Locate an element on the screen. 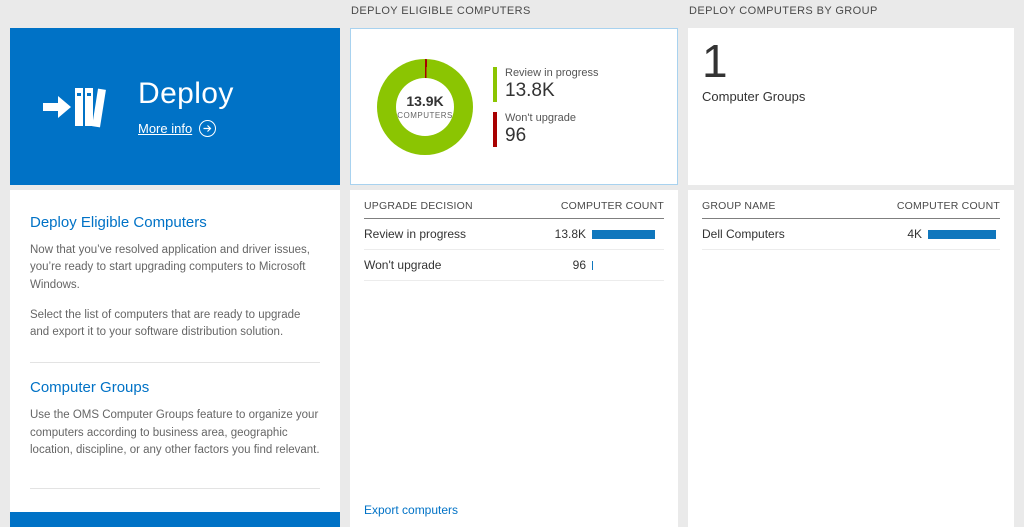 This screenshot has height=527, width=1024. legend-item-review-in-progress: Review in progress 13.8K is located at coordinates (546, 84).